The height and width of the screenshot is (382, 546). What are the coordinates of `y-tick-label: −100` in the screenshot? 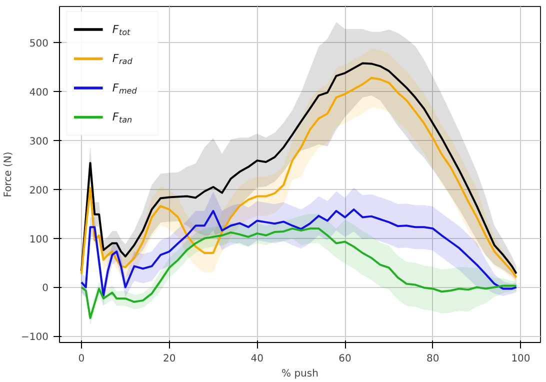 It's located at (35, 338).